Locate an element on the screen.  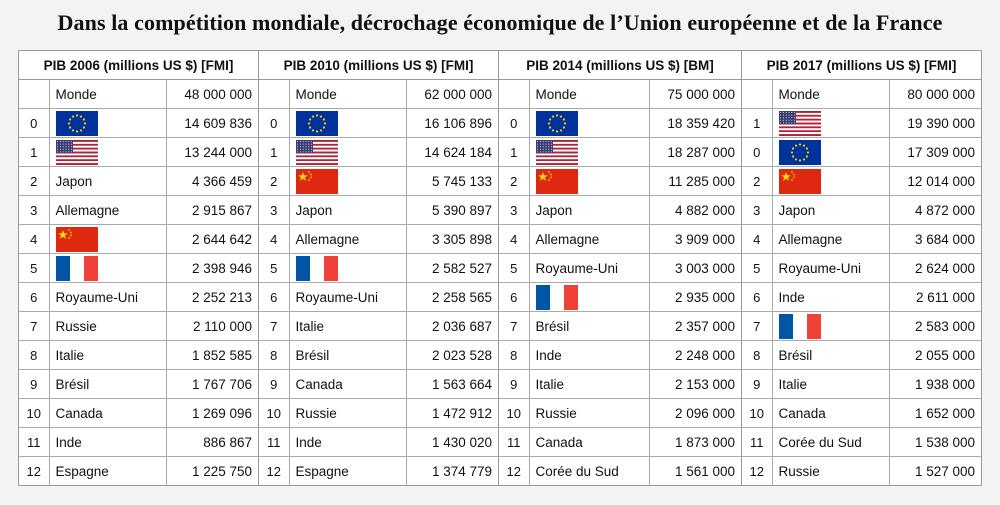
country-cell: Russie is located at coordinates (831, 470).